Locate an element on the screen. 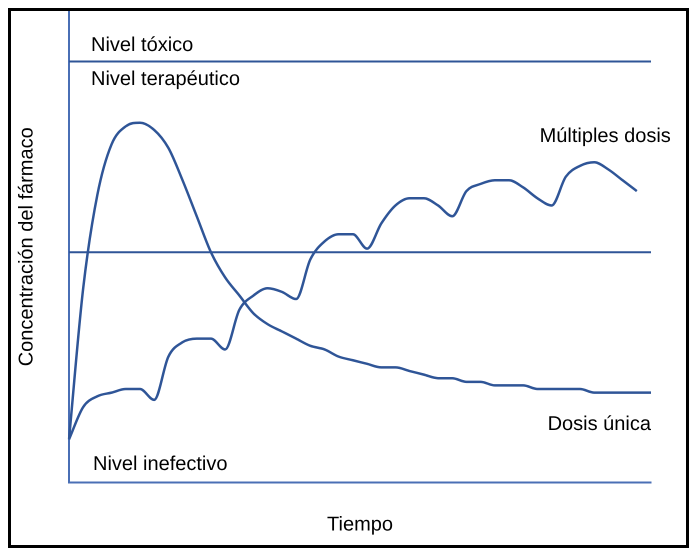 The width and height of the screenshot is (697, 556). series-label: Dosis única is located at coordinates (600, 424).